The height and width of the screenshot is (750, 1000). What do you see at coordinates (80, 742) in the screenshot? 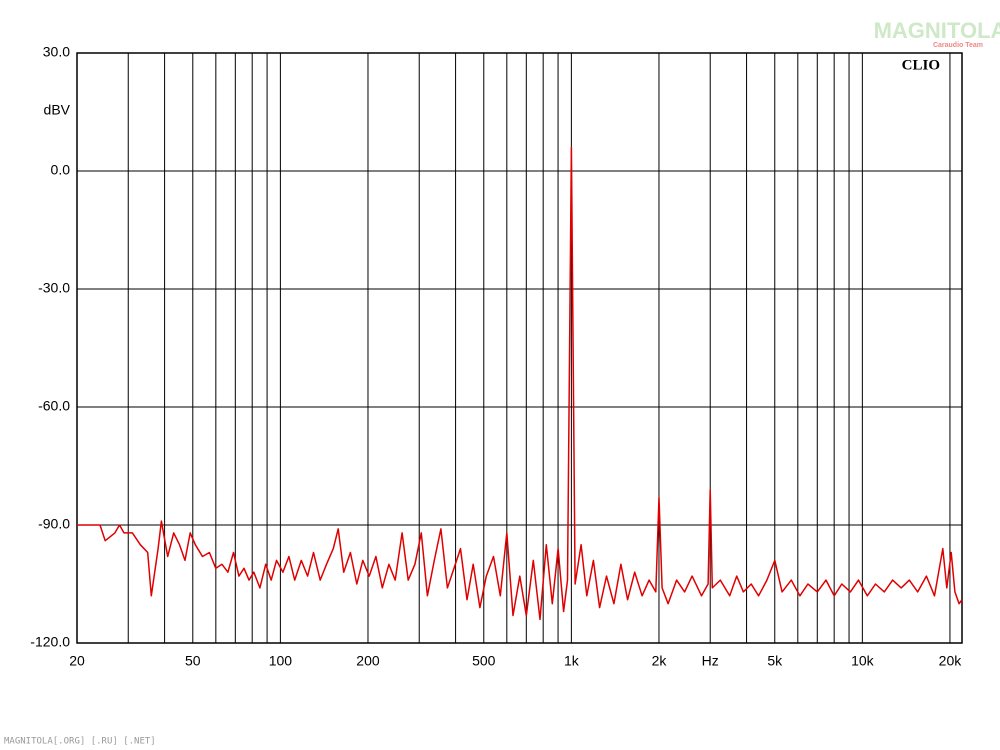
I see `footer: MAGNITOLA[.ORG] [.RU] [.NET]` at bounding box center [80, 742].